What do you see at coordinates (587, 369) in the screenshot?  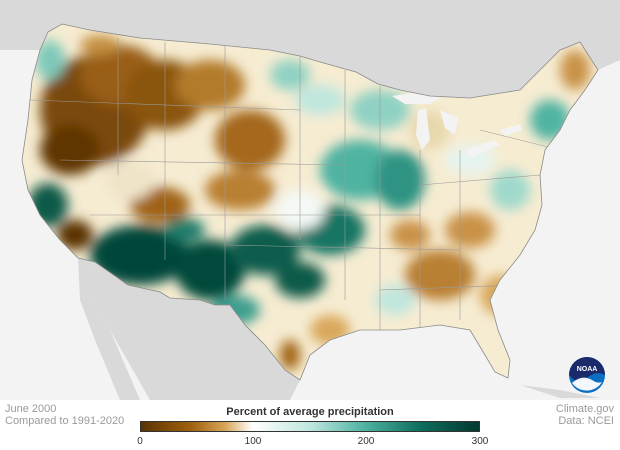 I see `noaa-logo-text: NOAA` at bounding box center [587, 369].